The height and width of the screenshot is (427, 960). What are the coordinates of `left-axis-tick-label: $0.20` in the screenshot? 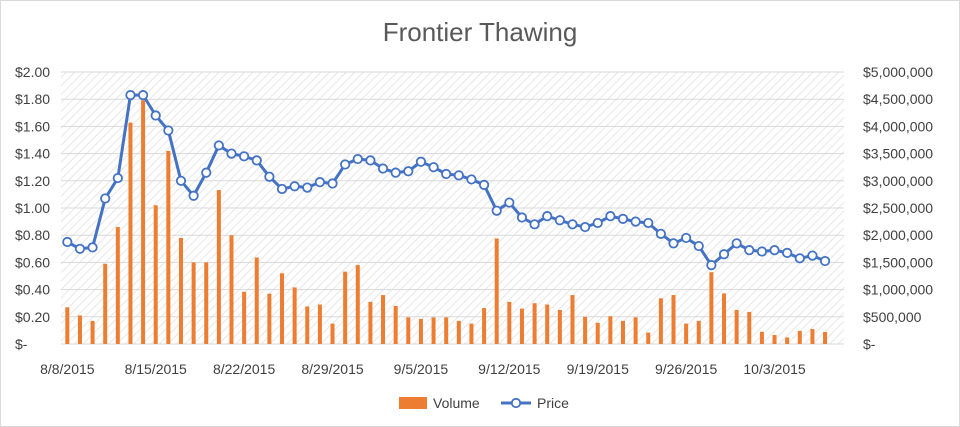 It's located at (32, 317).